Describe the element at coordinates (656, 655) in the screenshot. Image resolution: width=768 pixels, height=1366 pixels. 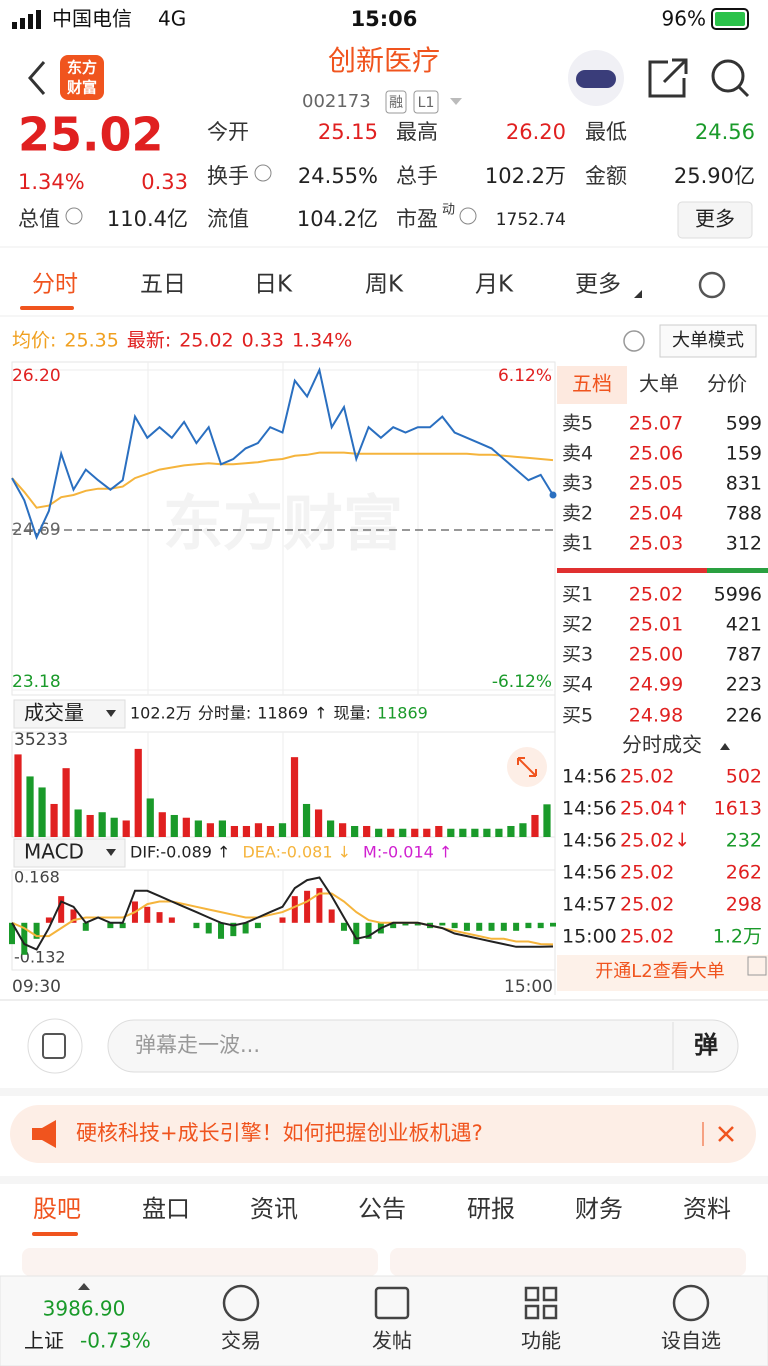
I see `book-price: 25.00` at that location.